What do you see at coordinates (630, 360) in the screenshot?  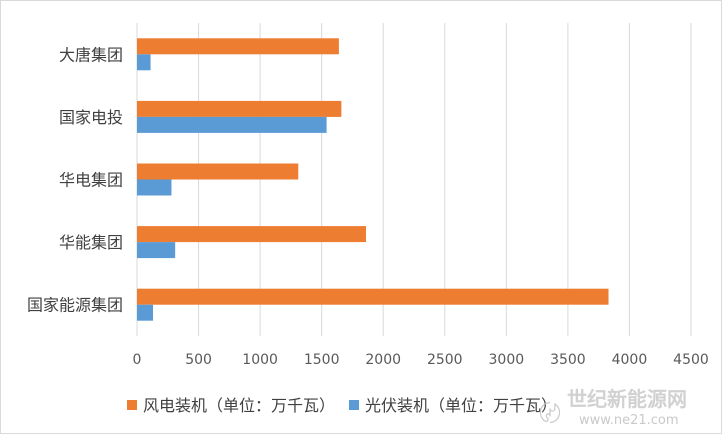 I see `x-tick-label: 4000` at bounding box center [630, 360].